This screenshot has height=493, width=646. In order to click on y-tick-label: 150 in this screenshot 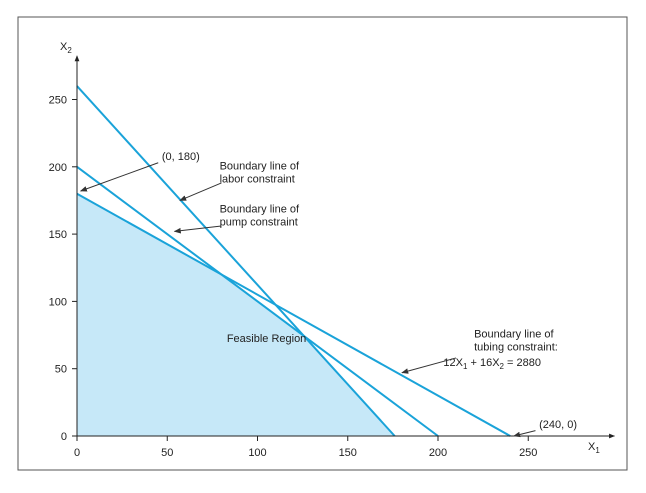, I will do `click(58, 235)`.